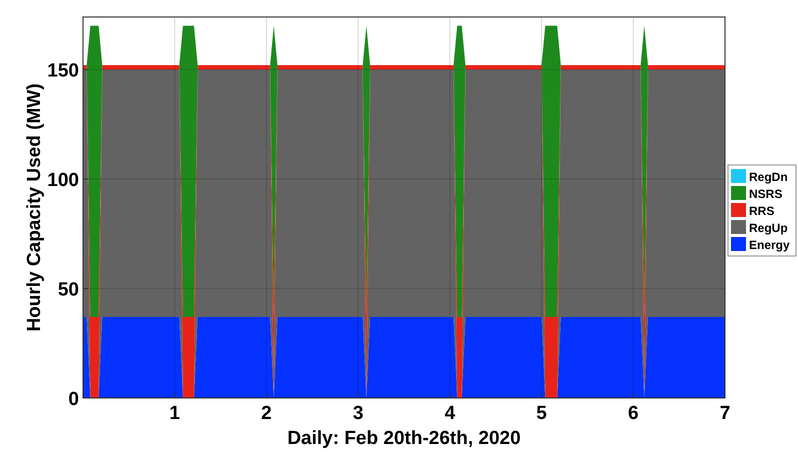  I want to click on legend-label: Energy, so click(769, 245).